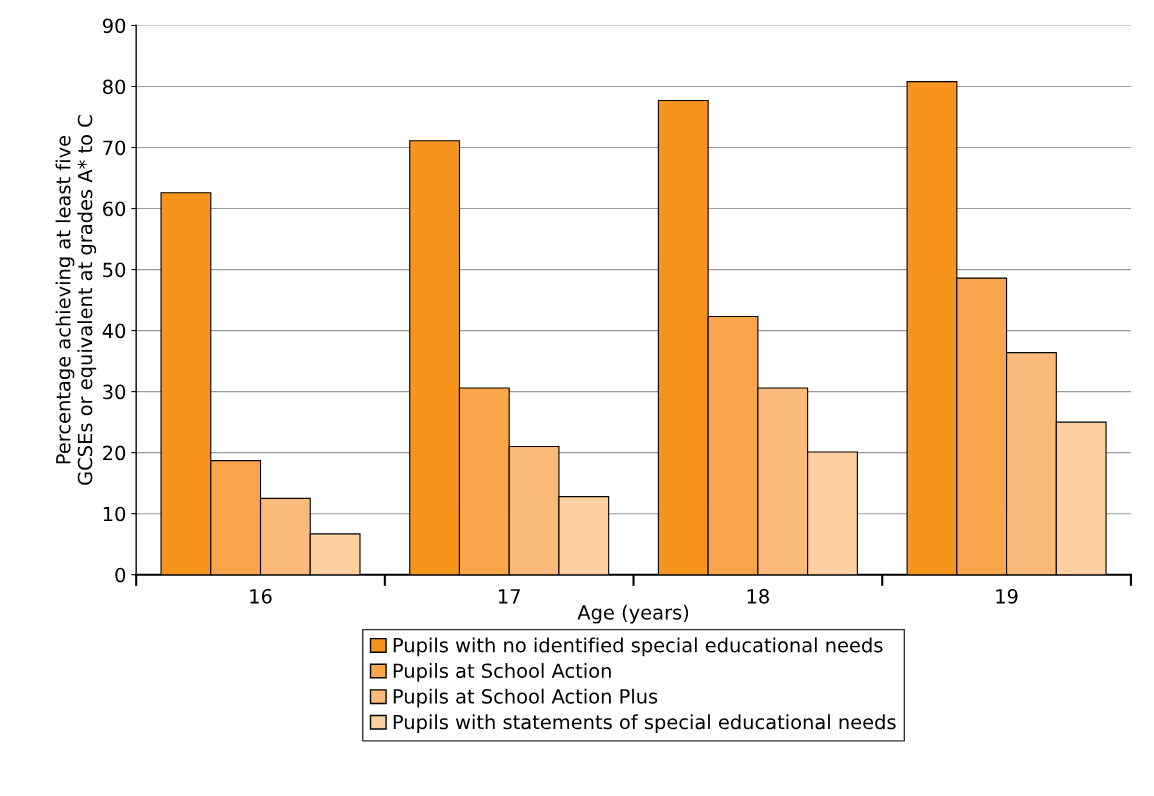  I want to click on legend-label: Pupils at School Action, so click(502, 672).